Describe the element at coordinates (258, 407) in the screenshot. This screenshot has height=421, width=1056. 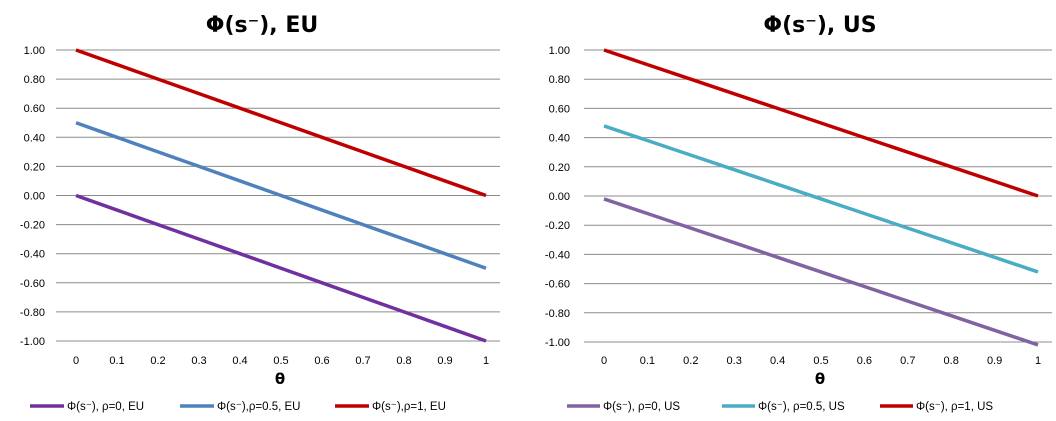
I see `legend-label: Φ(s⁻),ρ=0.5, EU` at that location.